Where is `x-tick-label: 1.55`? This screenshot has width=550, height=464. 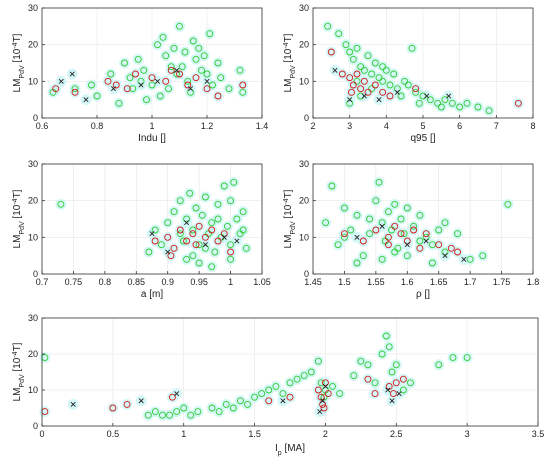 x-tick-label: 1.55 is located at coordinates (376, 282).